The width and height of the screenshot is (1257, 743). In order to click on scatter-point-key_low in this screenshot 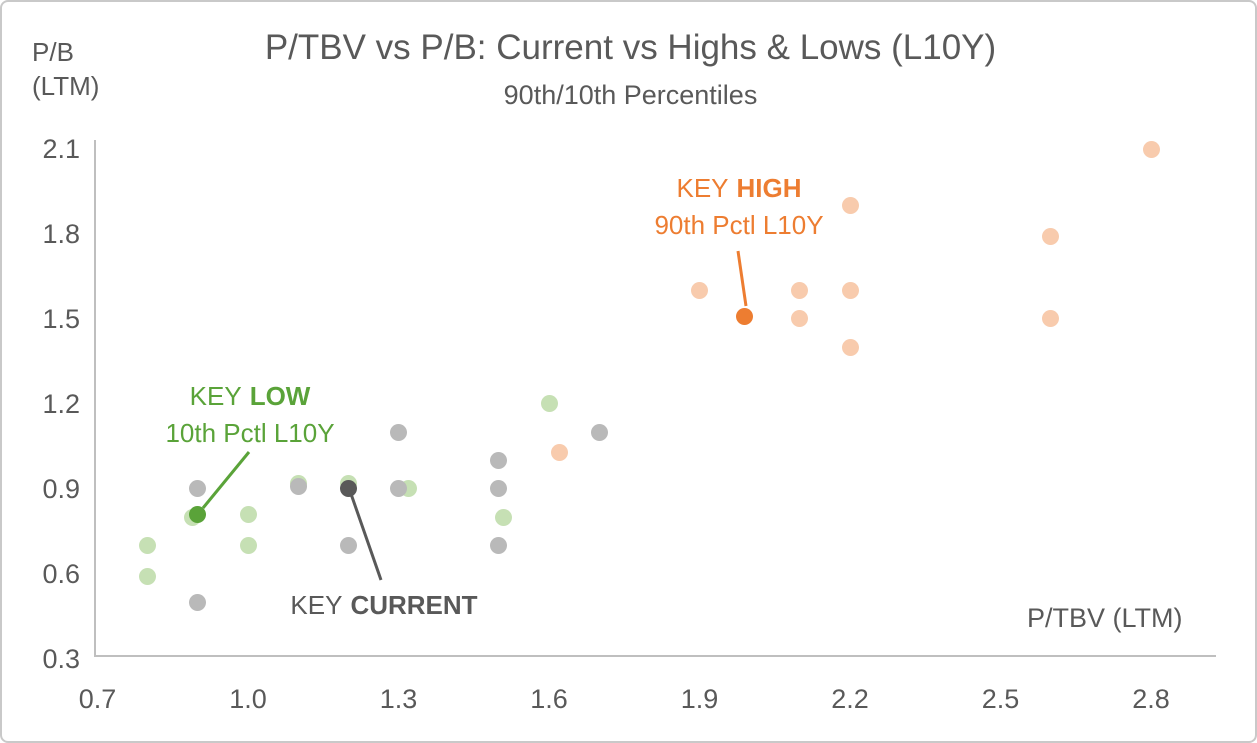, I will do `click(198, 514)`.